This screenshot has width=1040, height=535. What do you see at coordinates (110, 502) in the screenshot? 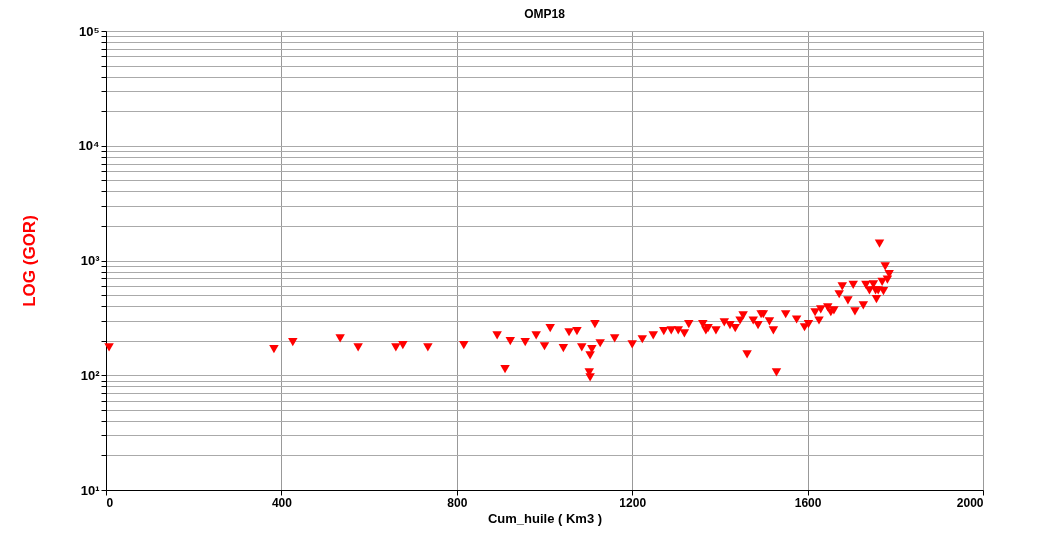
I see `x-tick-label: 0` at bounding box center [110, 502].